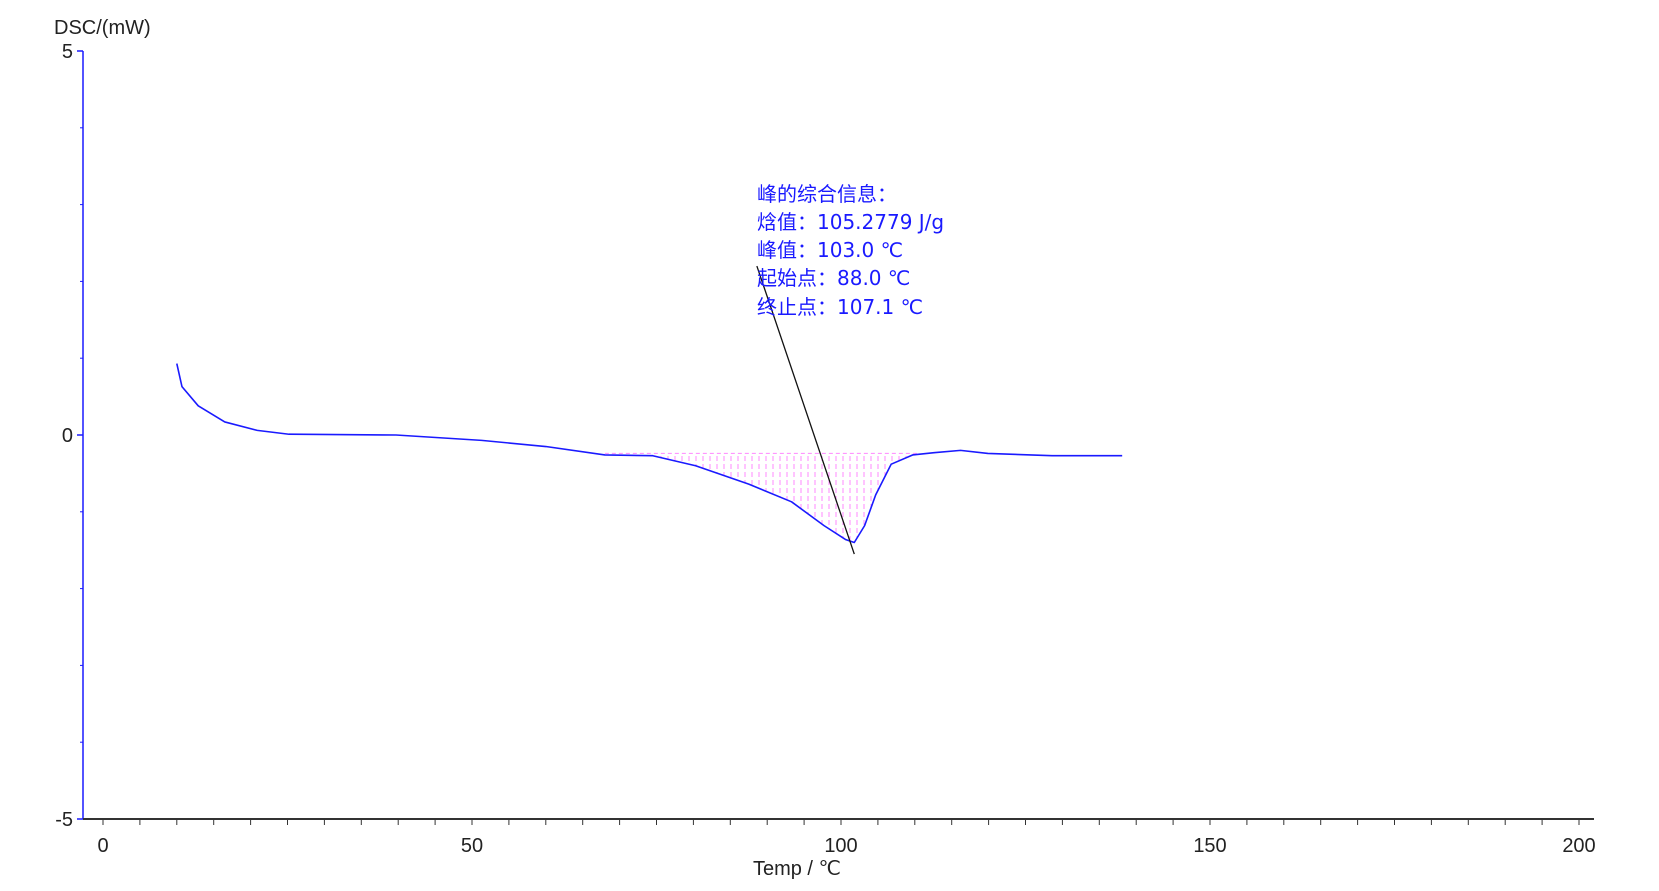 This screenshot has height=891, width=1659. I want to click on dsc-curve-line, so click(649, 453).